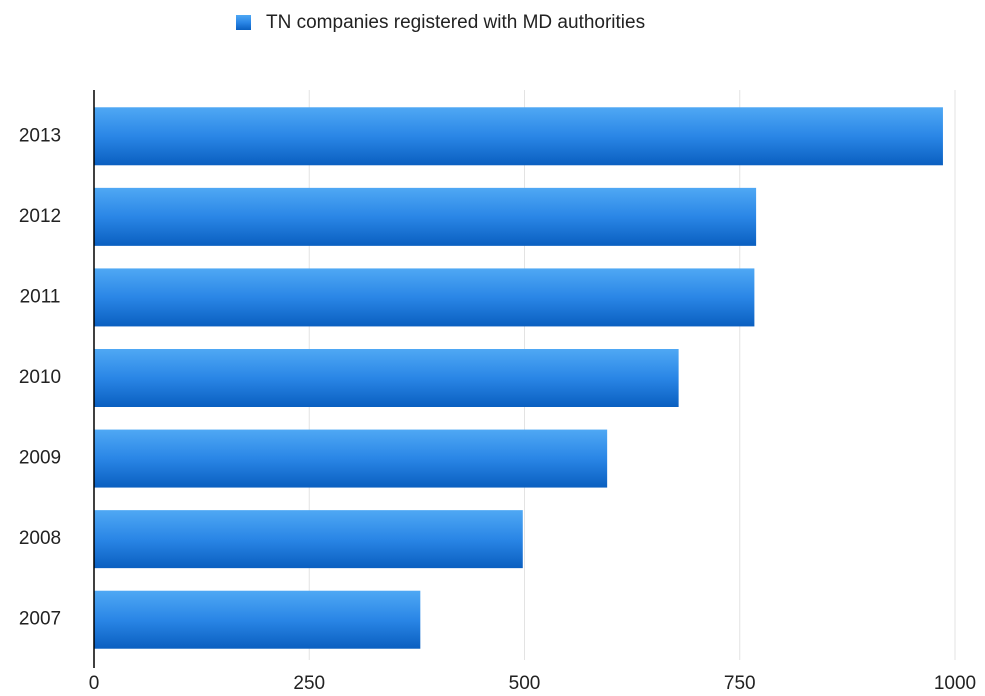 This screenshot has height=696, width=985. What do you see at coordinates (309, 683) in the screenshot?
I see `x-tick-label: 250` at bounding box center [309, 683].